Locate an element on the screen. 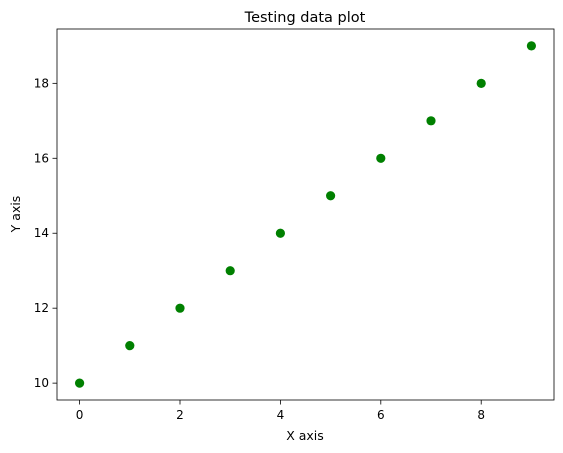  y-axis-label: Y axis is located at coordinates (15, 215).